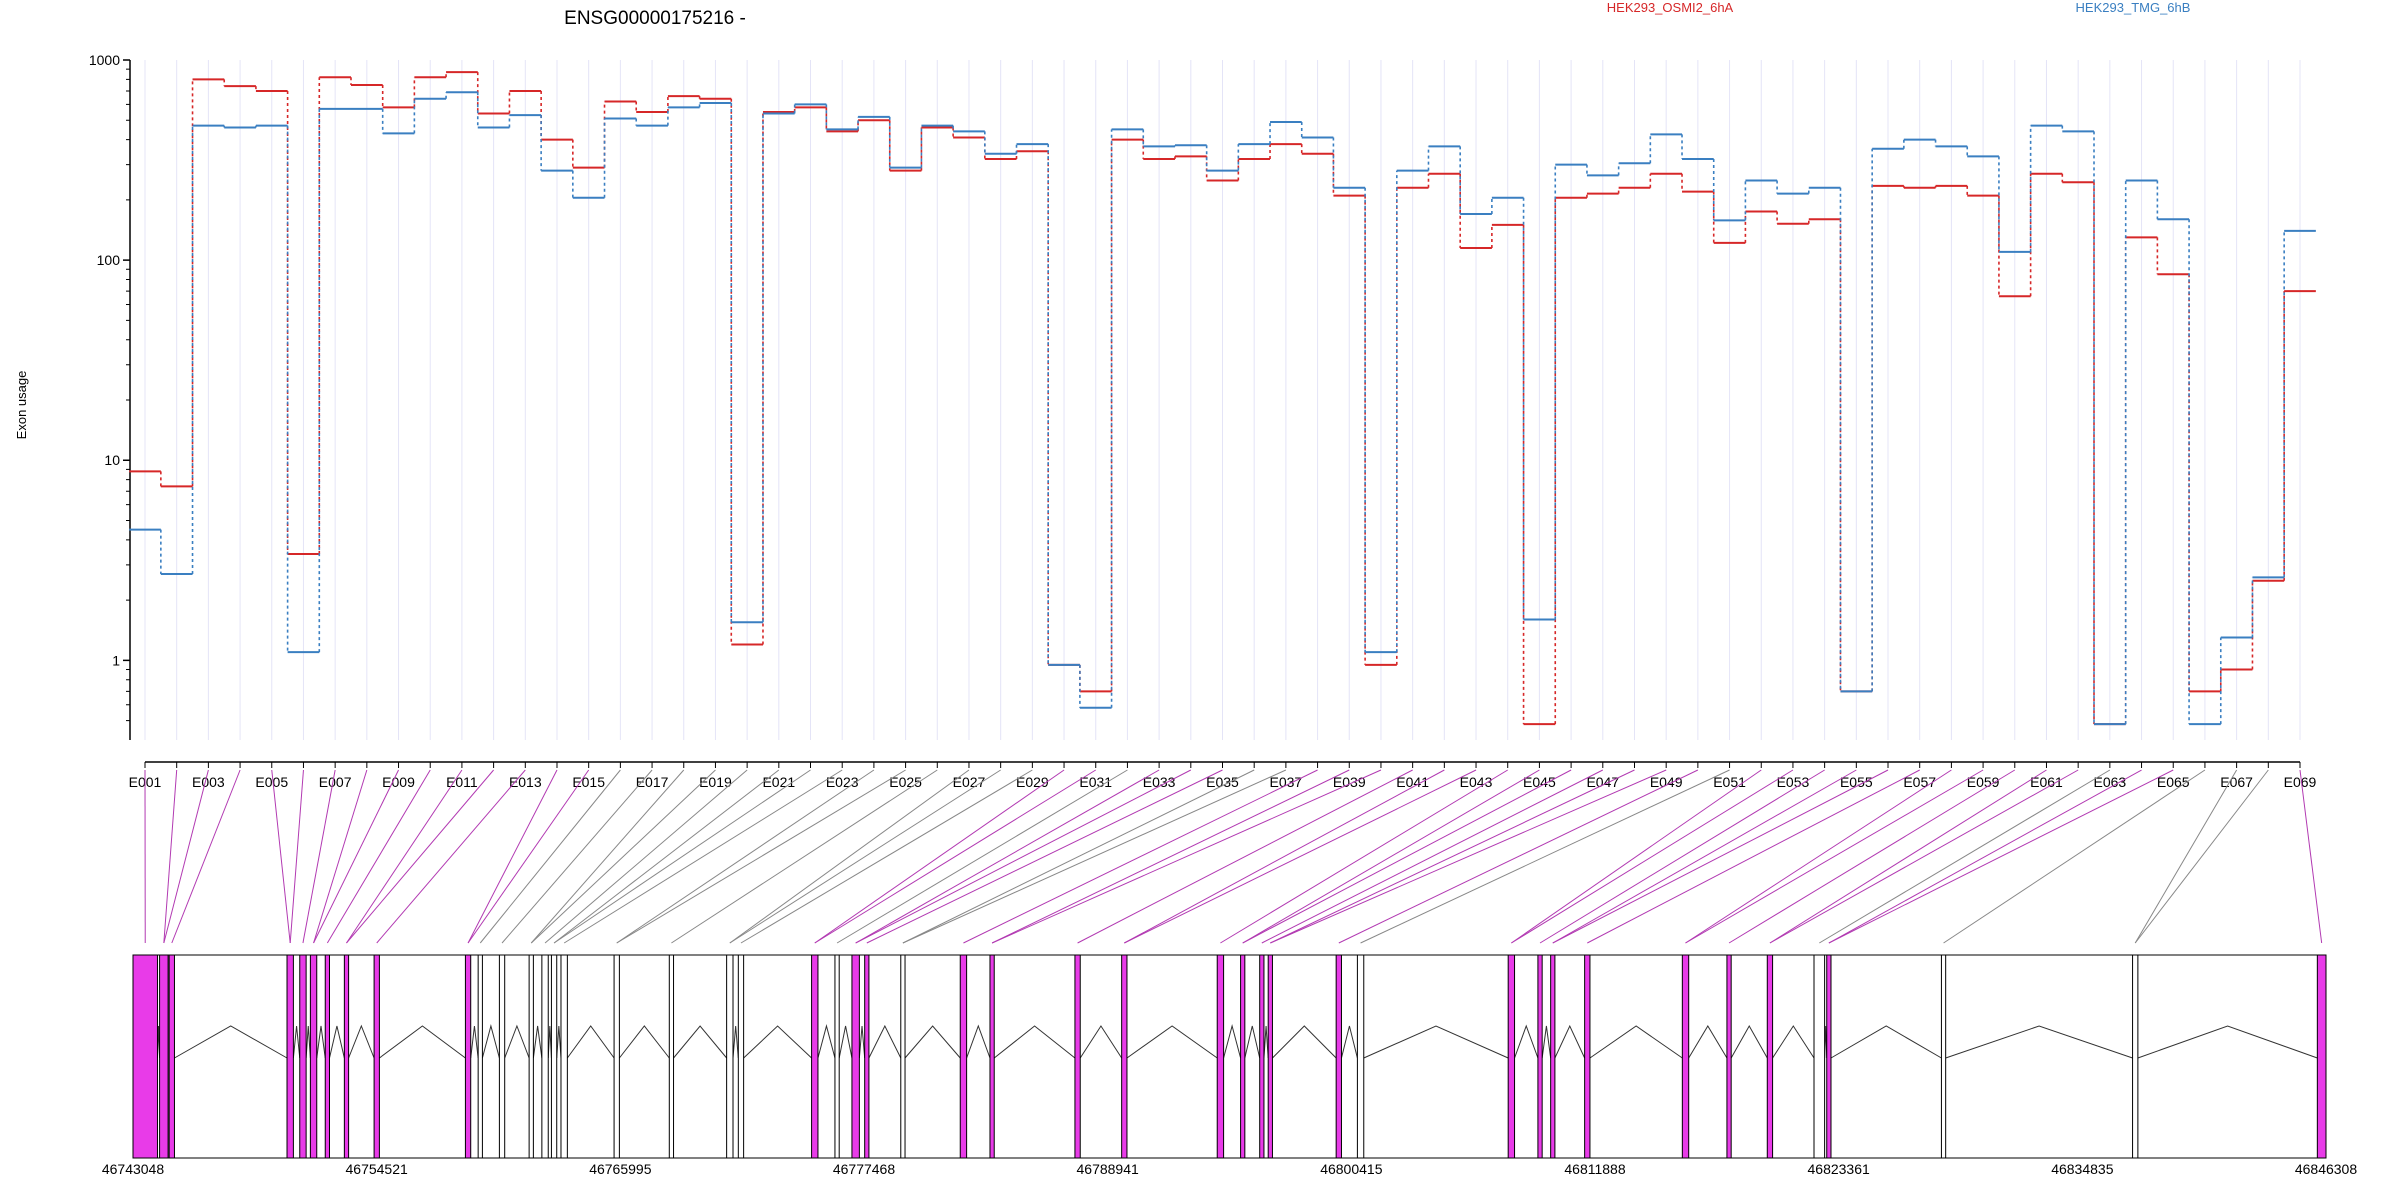  Describe the element at coordinates (398, 782) in the screenshot. I see `x-tick-label: E009` at that location.